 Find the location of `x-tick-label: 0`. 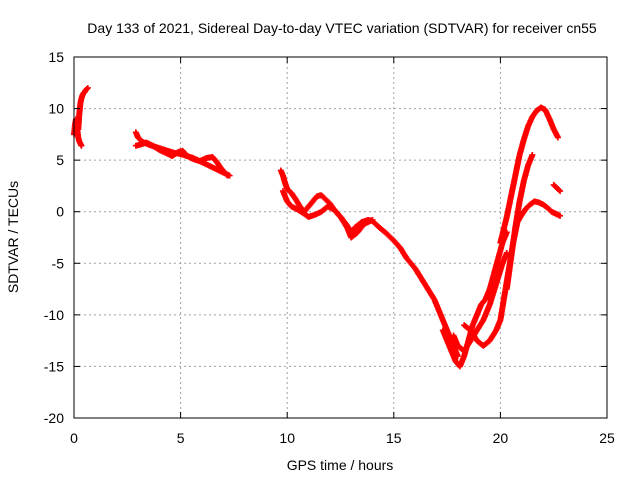

x-tick-label: 0 is located at coordinates (74, 438).